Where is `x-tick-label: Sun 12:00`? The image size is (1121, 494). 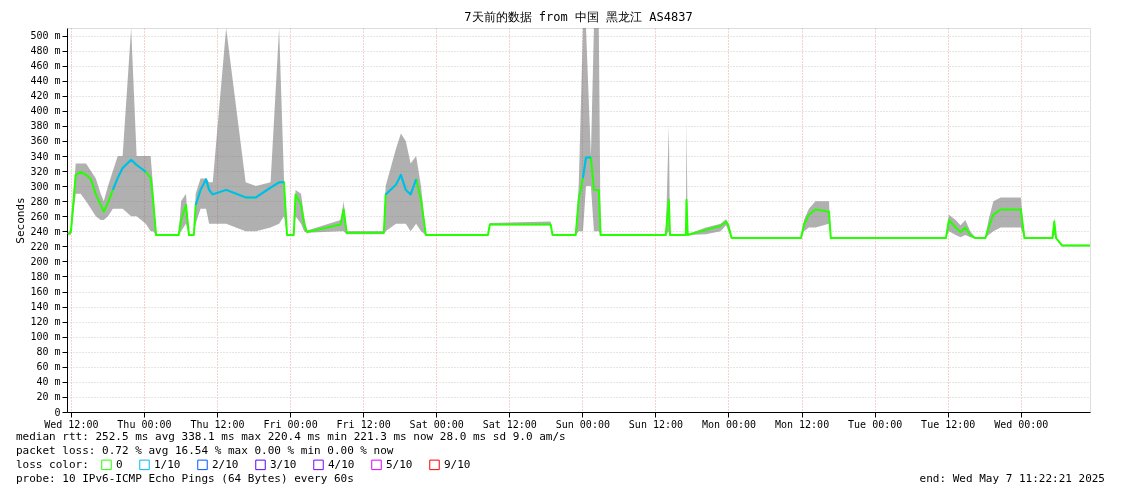
x-tick-label: Sun 12:00 is located at coordinates (656, 424).